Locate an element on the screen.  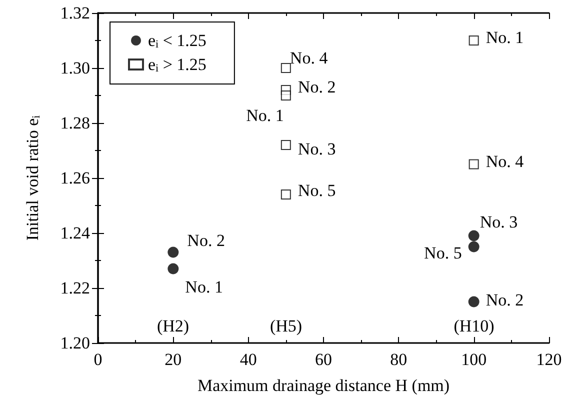
y-tick-label: 1.26 is located at coordinates (75, 178).